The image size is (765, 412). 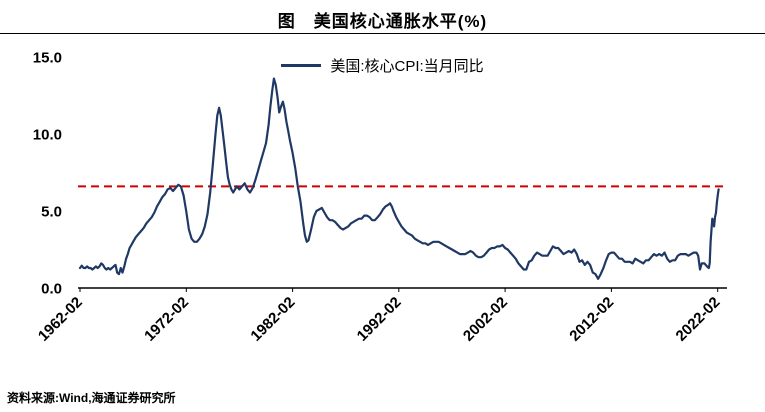 I want to click on y-tick-label: 10.0, so click(x=47, y=135).